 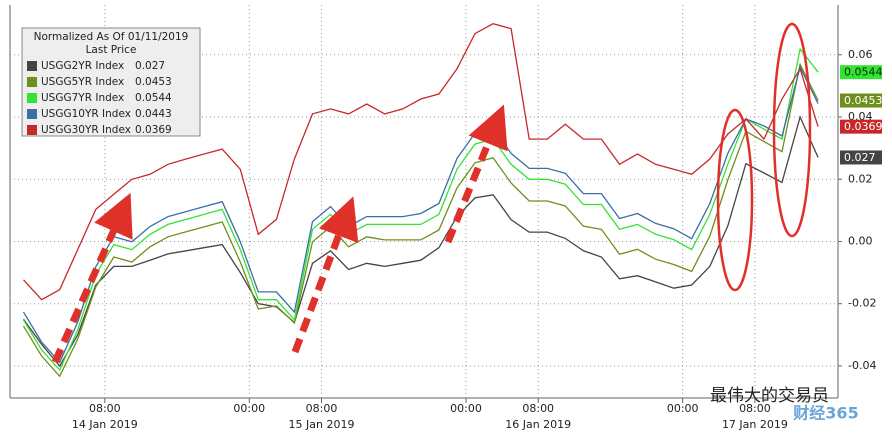 I want to click on y-tick-label: 0.02, so click(x=860, y=178).